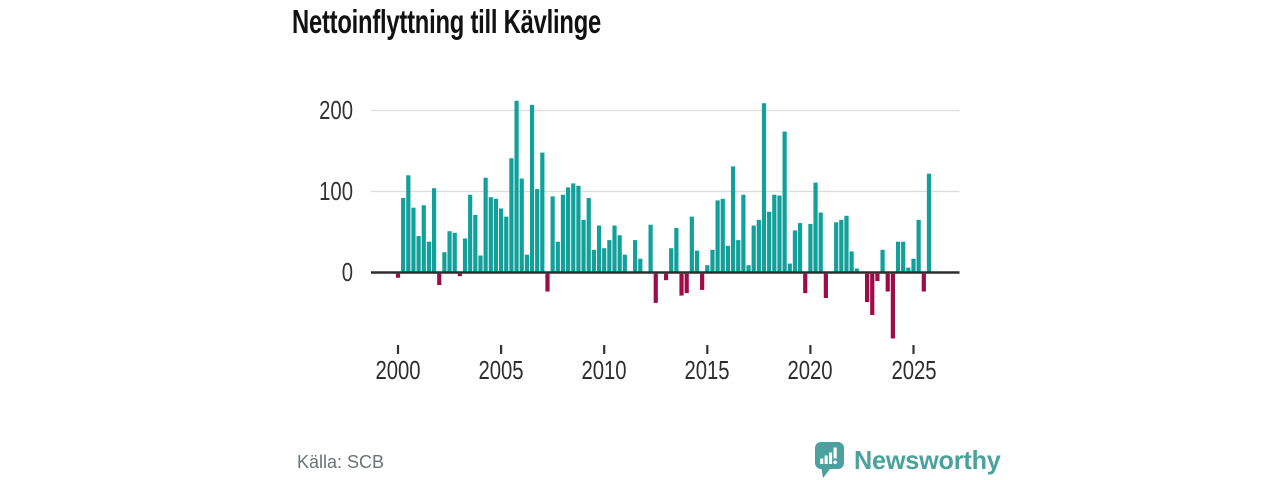  What do you see at coordinates (516, 186) in the screenshot?
I see `bar-2005-q4` at bounding box center [516, 186].